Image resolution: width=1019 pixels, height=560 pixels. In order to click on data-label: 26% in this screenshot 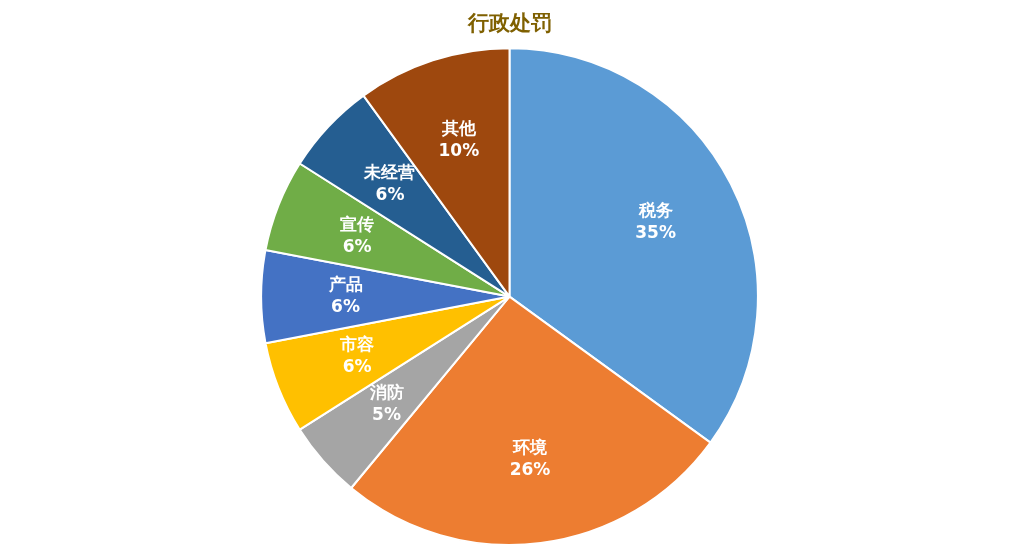, I will do `click(530, 468)`.